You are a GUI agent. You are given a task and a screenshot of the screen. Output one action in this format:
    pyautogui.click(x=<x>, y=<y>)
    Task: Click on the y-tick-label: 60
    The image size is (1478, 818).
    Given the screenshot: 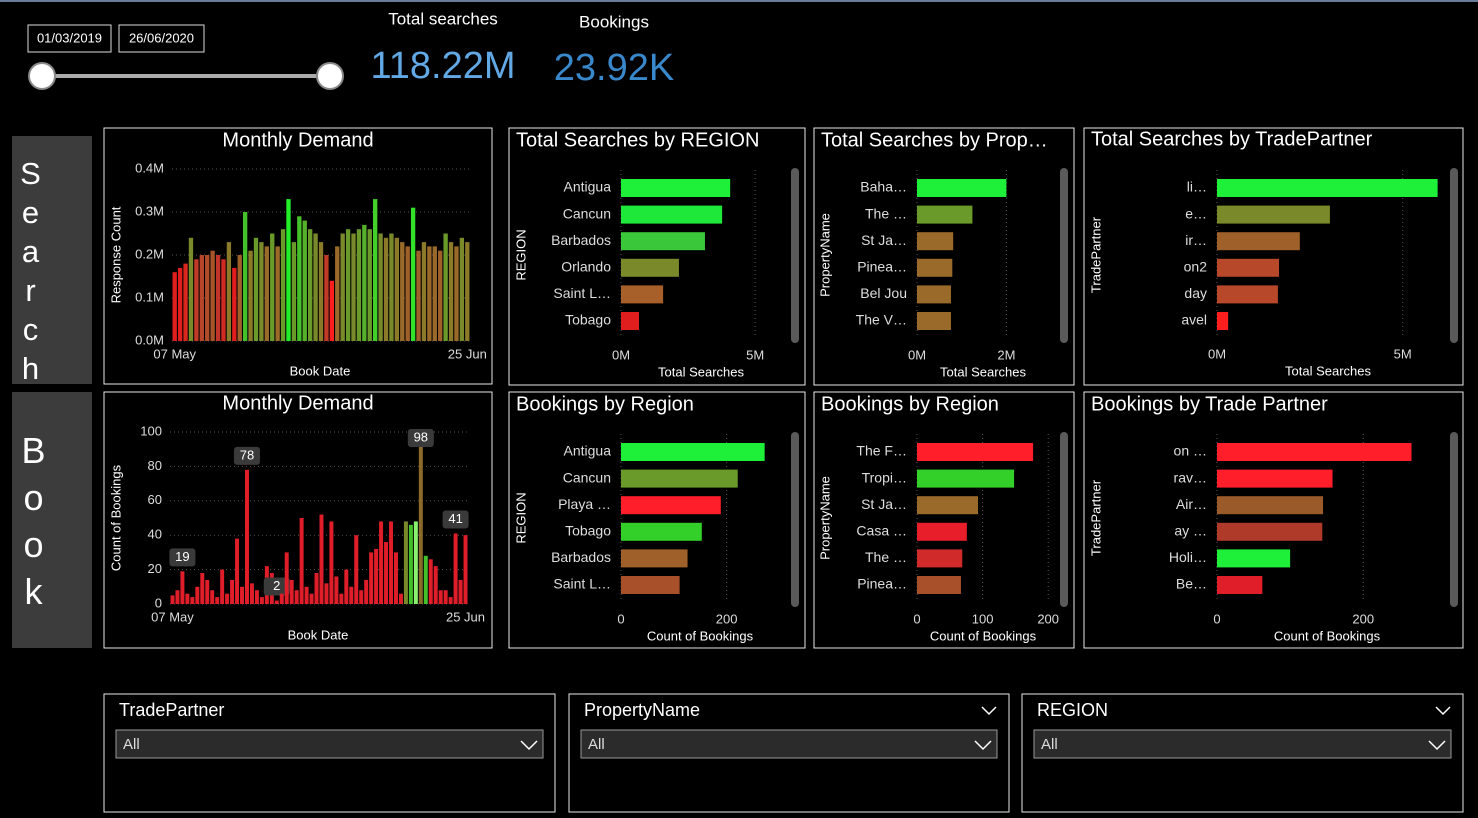 What is the action you would take?
    pyautogui.click(x=155, y=499)
    